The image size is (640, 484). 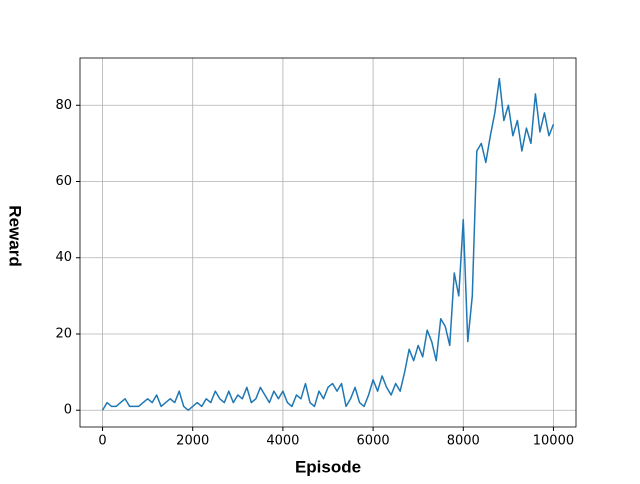 I want to click on x-tick-label: 10000, so click(x=553, y=441).